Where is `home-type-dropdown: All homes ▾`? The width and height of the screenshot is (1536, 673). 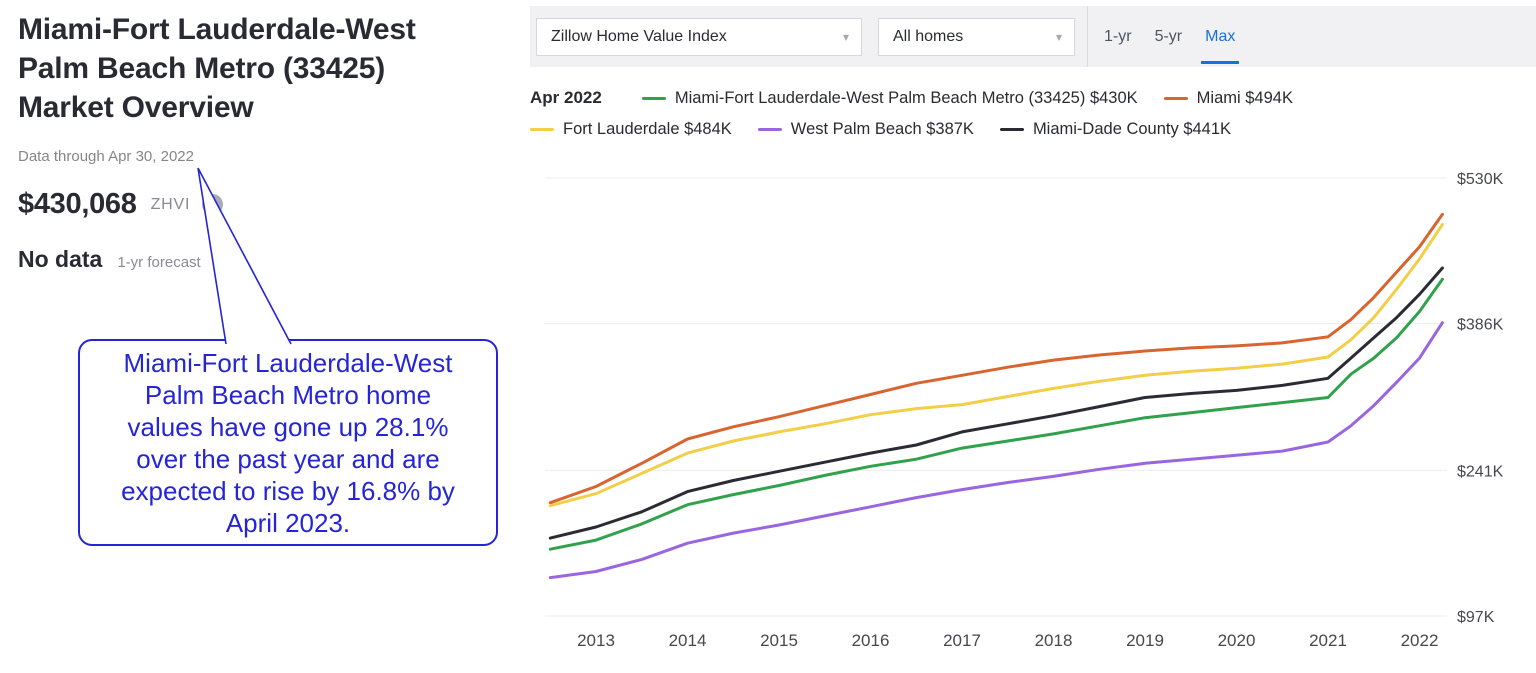
home-type-dropdown: All homes ▾ is located at coordinates (976, 37).